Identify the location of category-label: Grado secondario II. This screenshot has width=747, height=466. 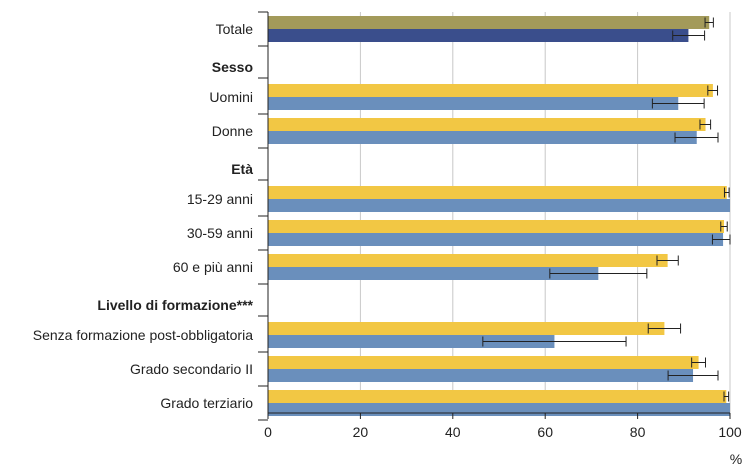
(191, 369).